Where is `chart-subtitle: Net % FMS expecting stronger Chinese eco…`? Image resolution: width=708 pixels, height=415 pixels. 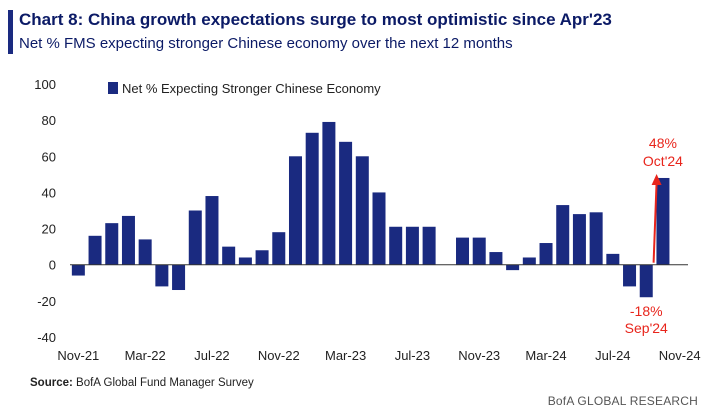
chart-subtitle: Net % FMS expecting stronger Chinese eco… is located at coordinates (266, 43).